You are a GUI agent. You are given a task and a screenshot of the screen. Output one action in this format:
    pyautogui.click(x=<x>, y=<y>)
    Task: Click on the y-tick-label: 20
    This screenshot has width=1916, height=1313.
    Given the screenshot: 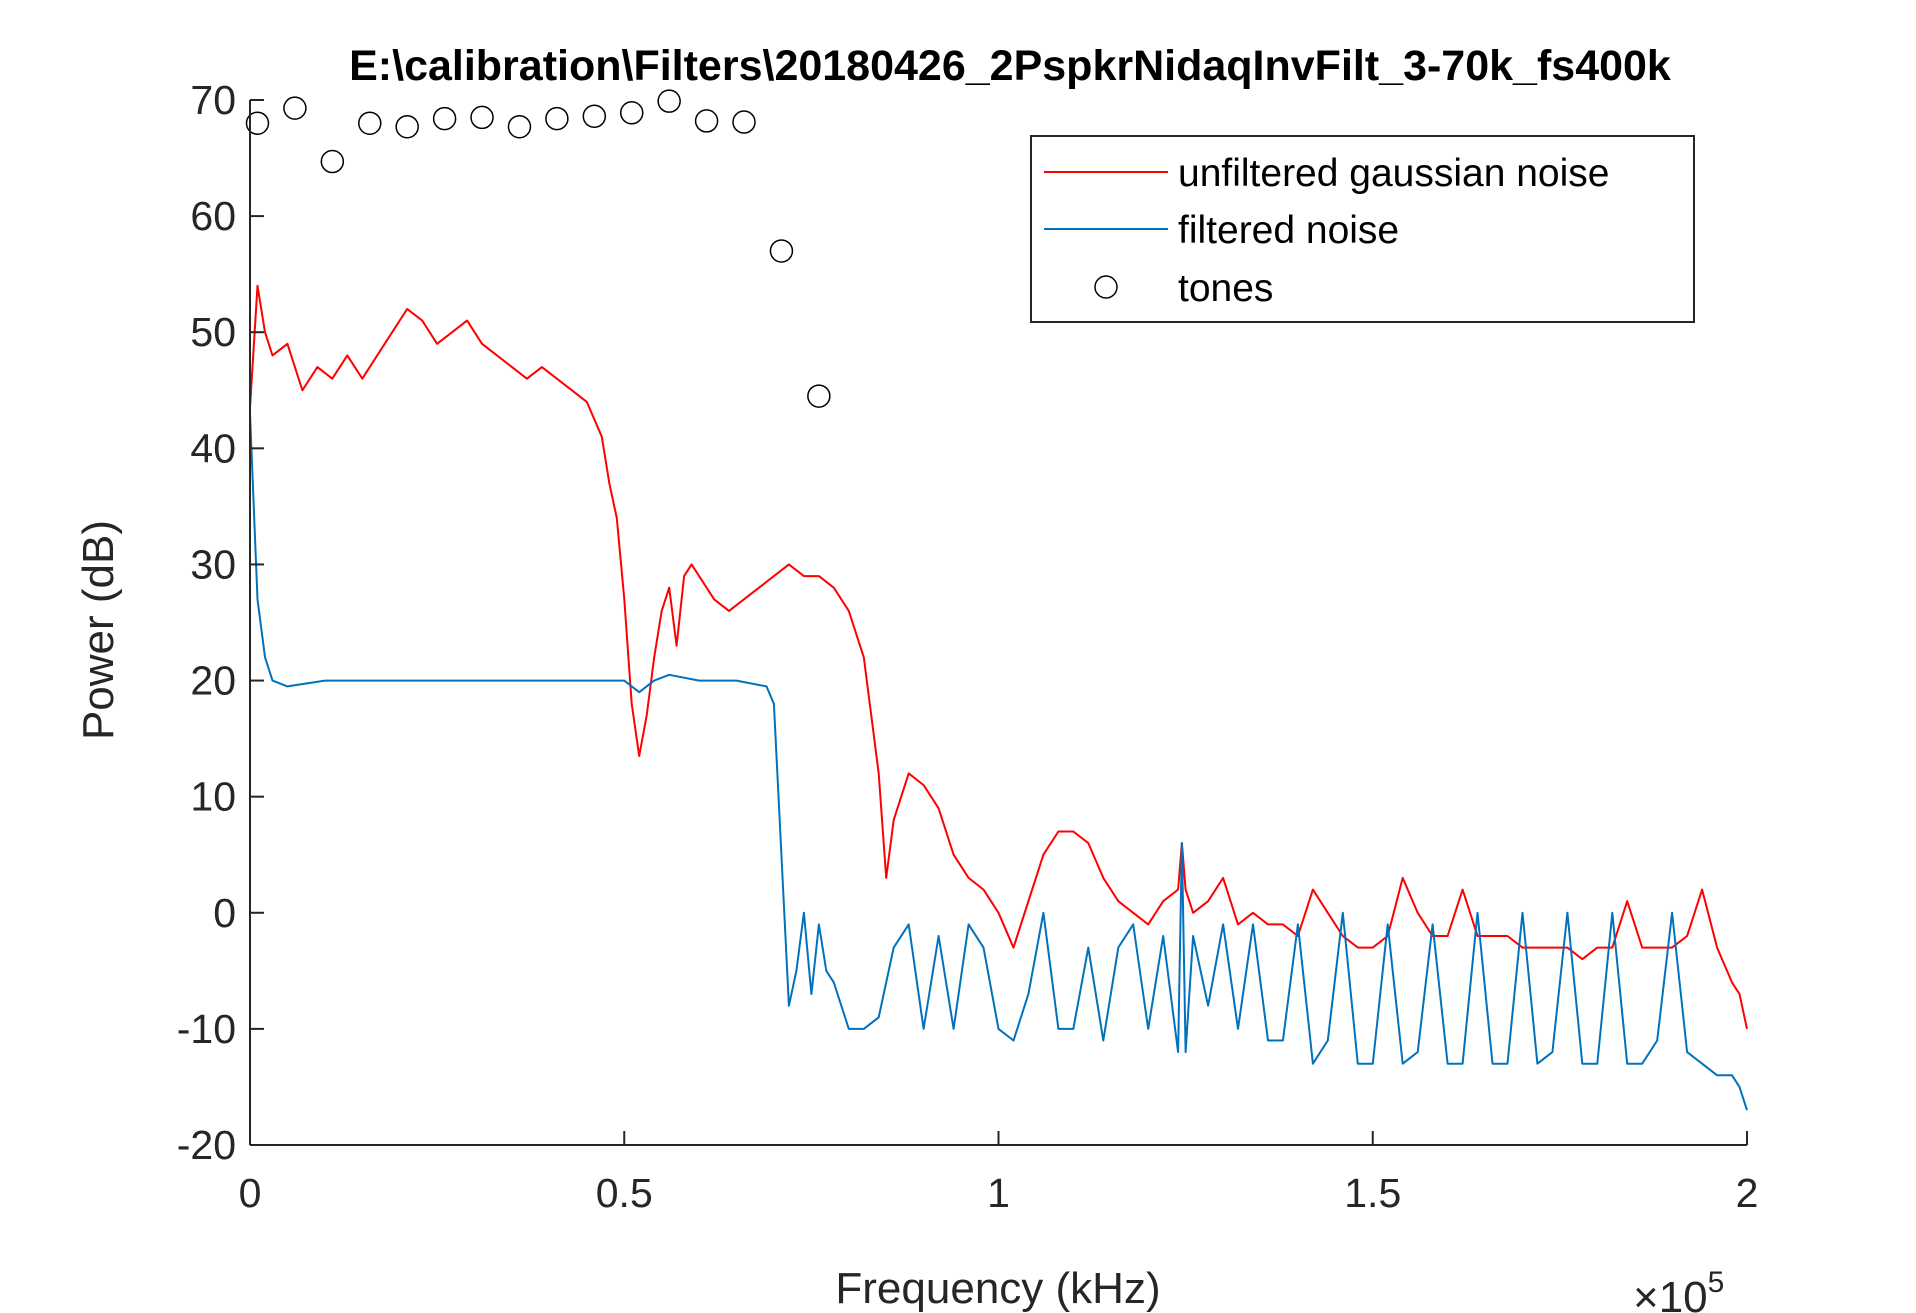 What is the action you would take?
    pyautogui.click(x=213, y=681)
    